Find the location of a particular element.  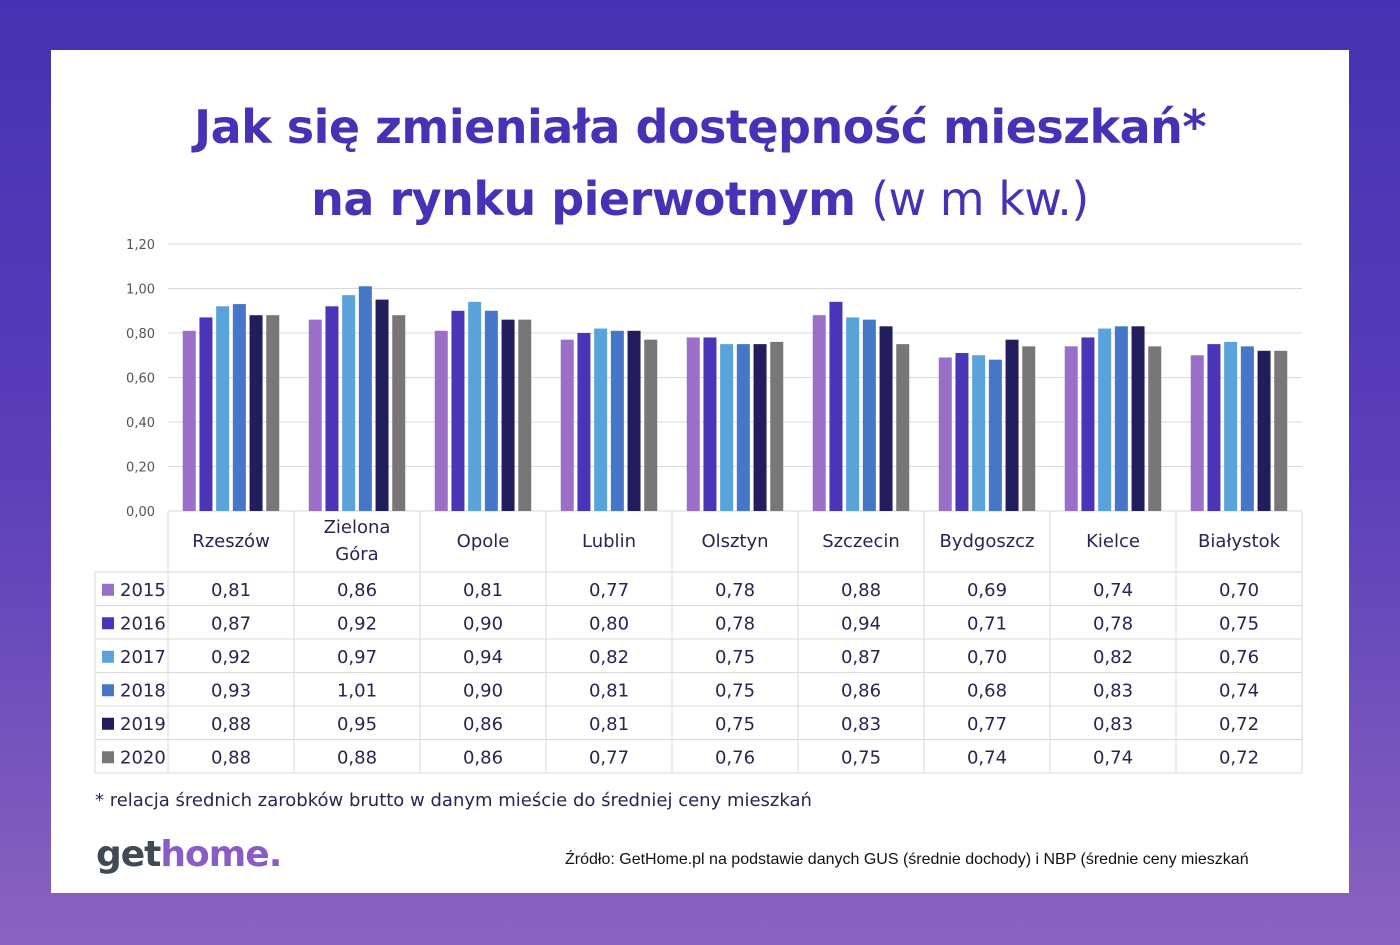

table-cell: 0,88 is located at coordinates (231, 757).